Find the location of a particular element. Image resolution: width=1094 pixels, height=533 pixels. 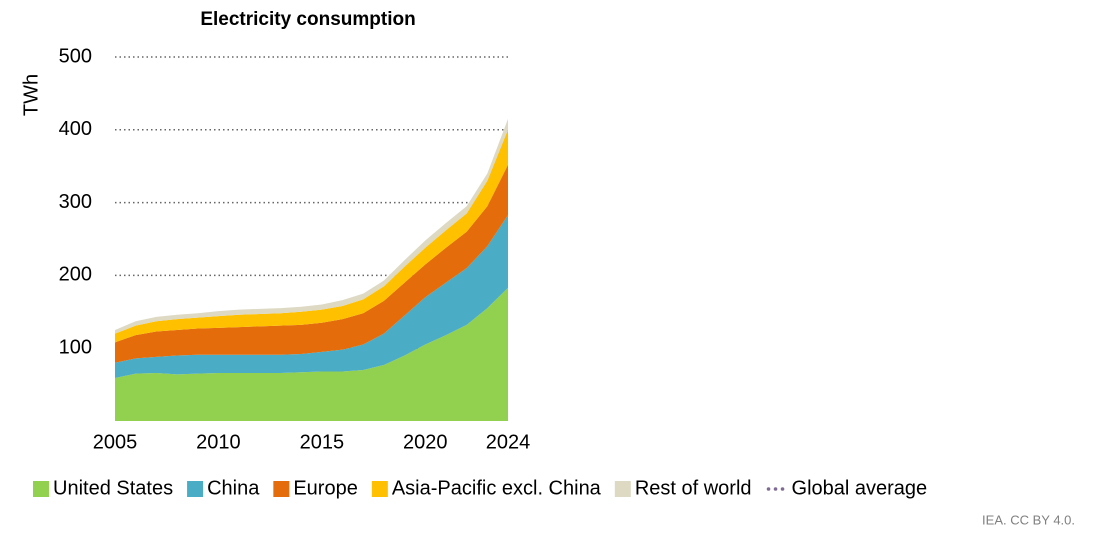

source: IEA. CC BY 4.0. is located at coordinates (1028, 519).